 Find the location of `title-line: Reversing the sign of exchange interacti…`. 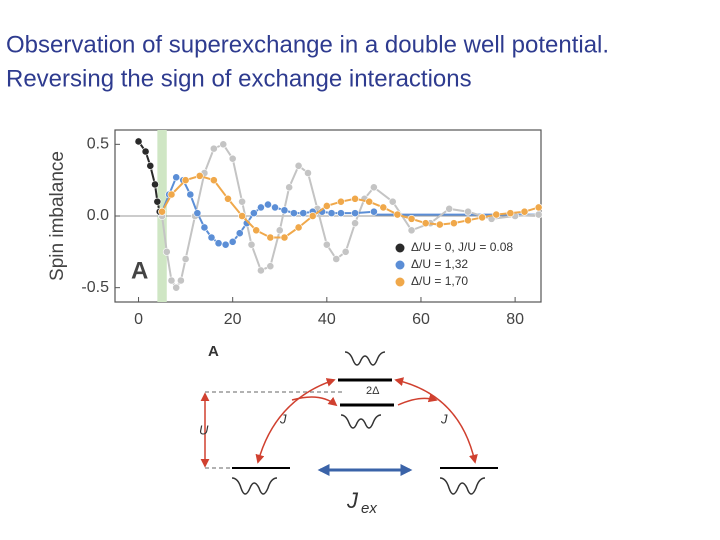

title-line: Reversing the sign of exchange interacti… is located at coordinates (239, 78).